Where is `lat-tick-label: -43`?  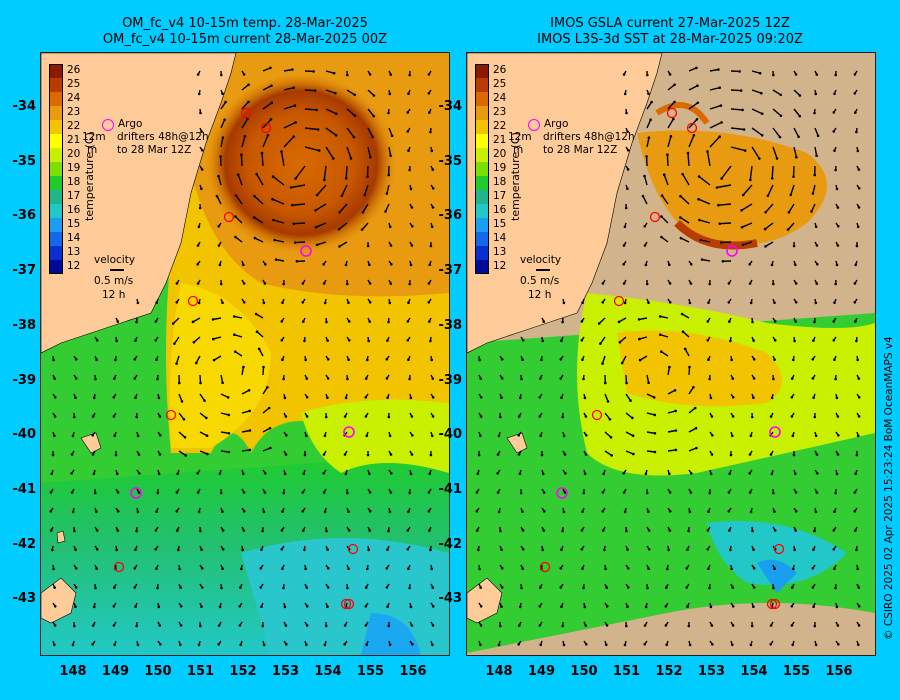 lat-tick-label: -43 is located at coordinates (445, 598).